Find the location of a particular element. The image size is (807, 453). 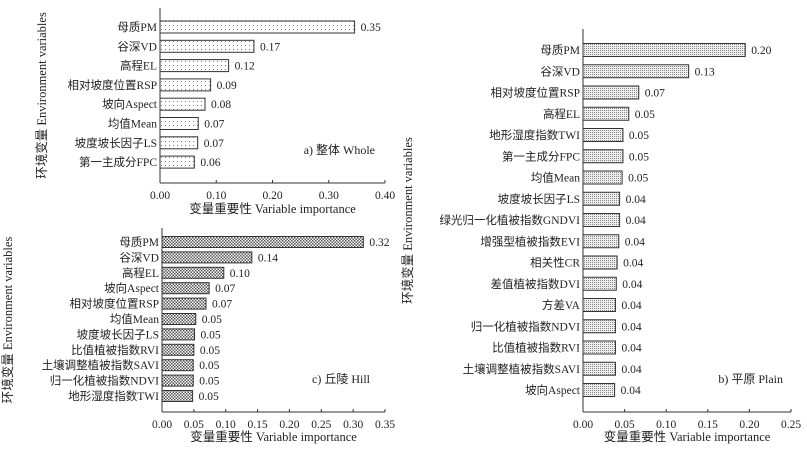

panel-title: b) 平原 Plain is located at coordinates (750, 379).